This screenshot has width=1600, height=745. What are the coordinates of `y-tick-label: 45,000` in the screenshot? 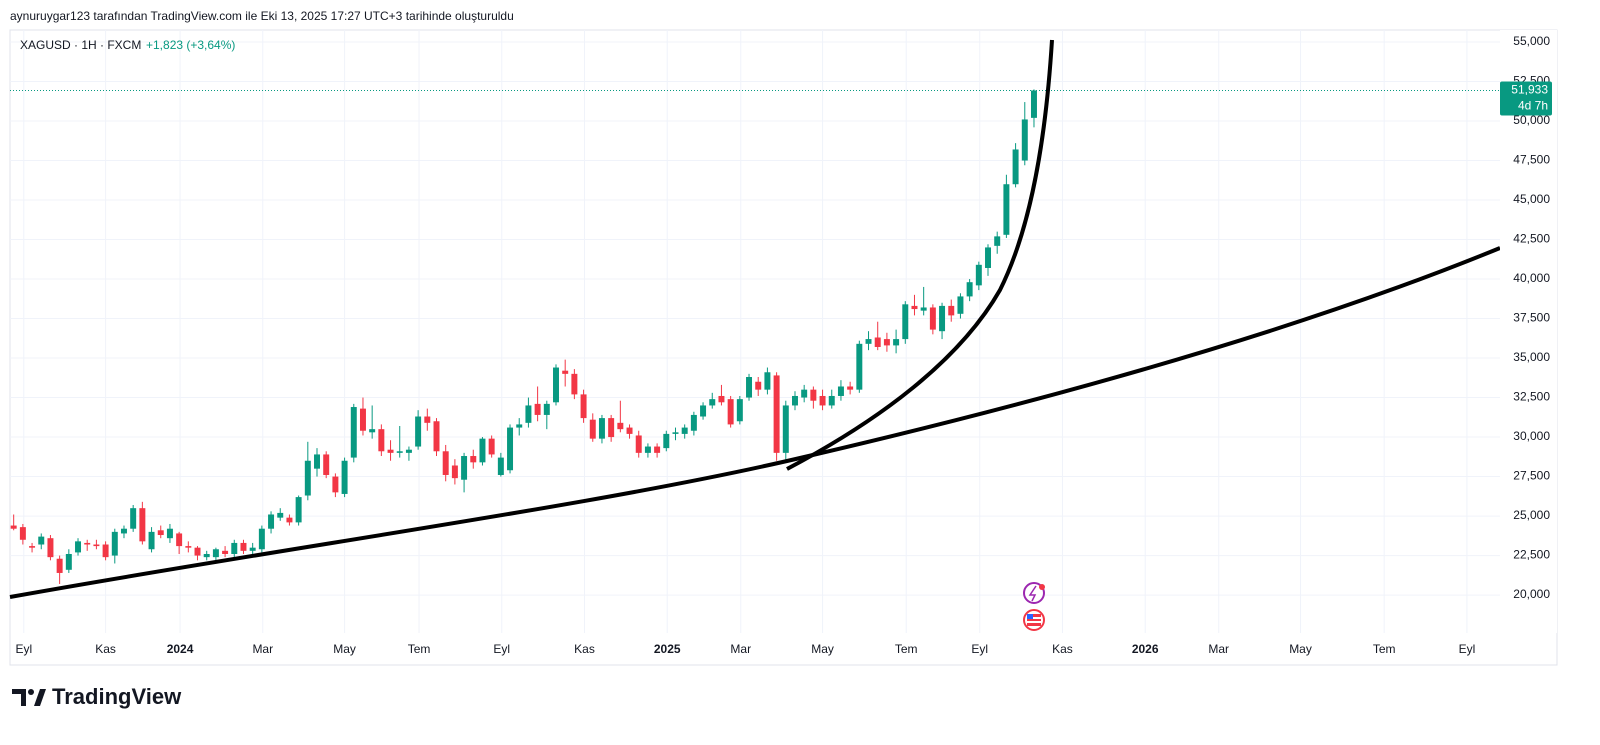 It's located at (1531, 199).